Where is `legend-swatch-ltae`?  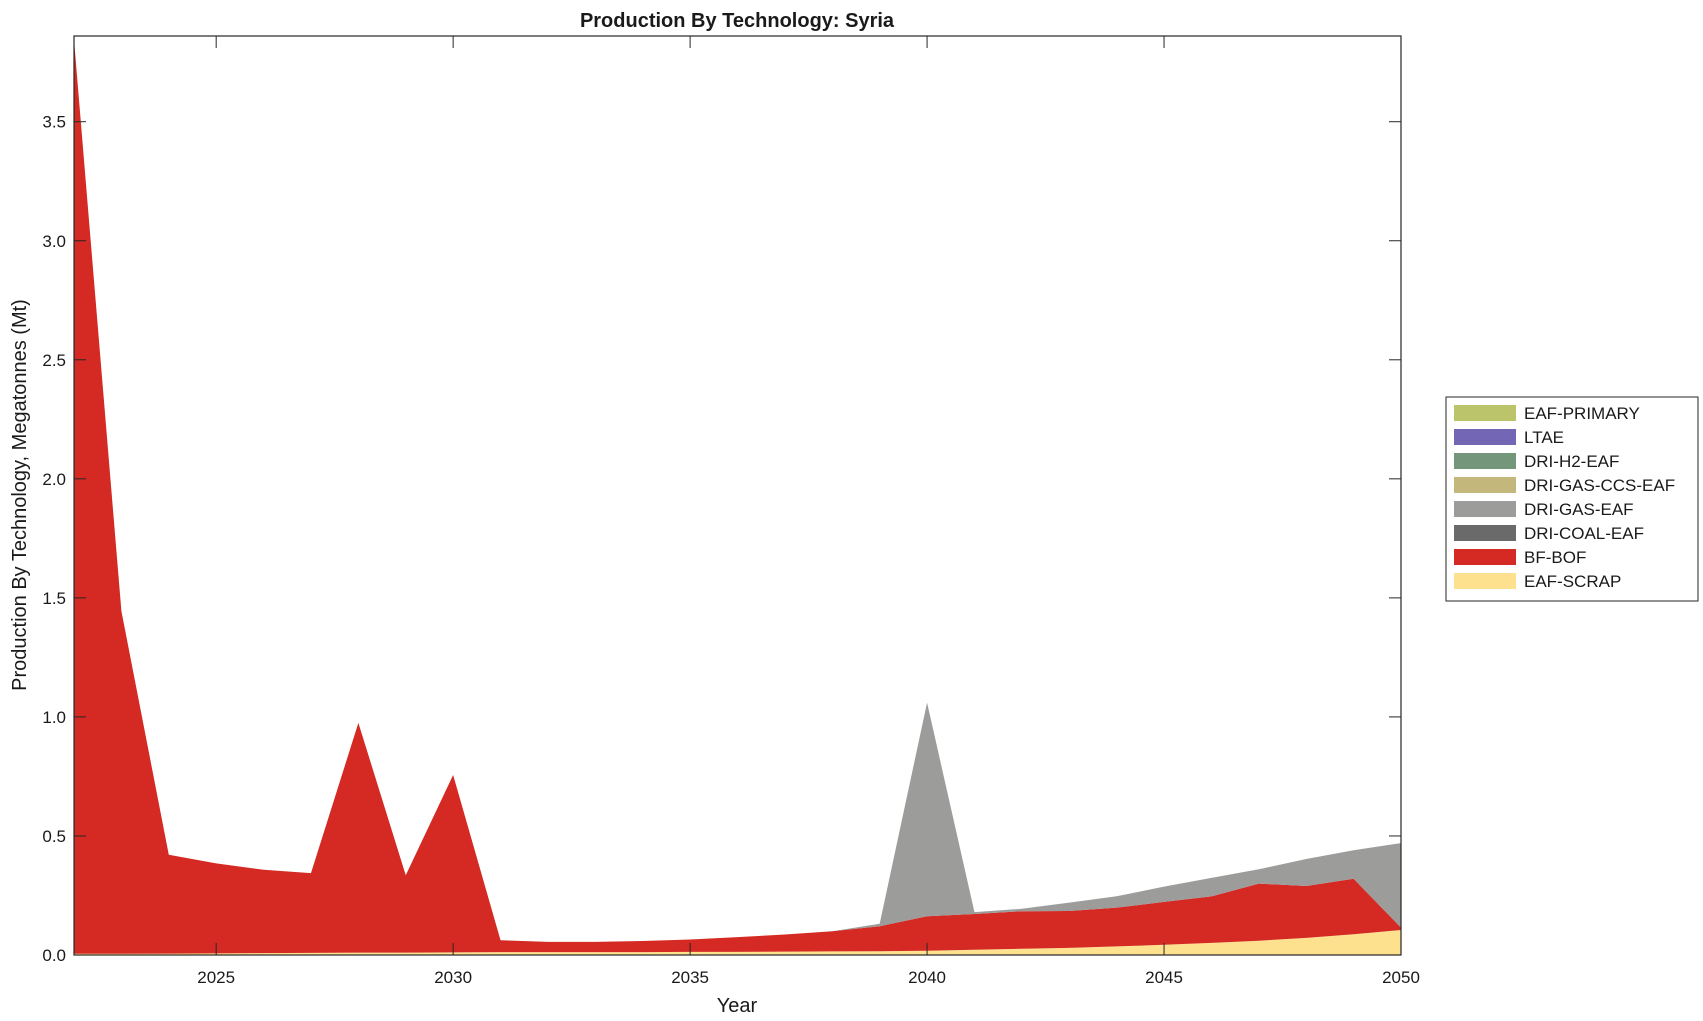
legend-swatch-ltae is located at coordinates (1485, 437).